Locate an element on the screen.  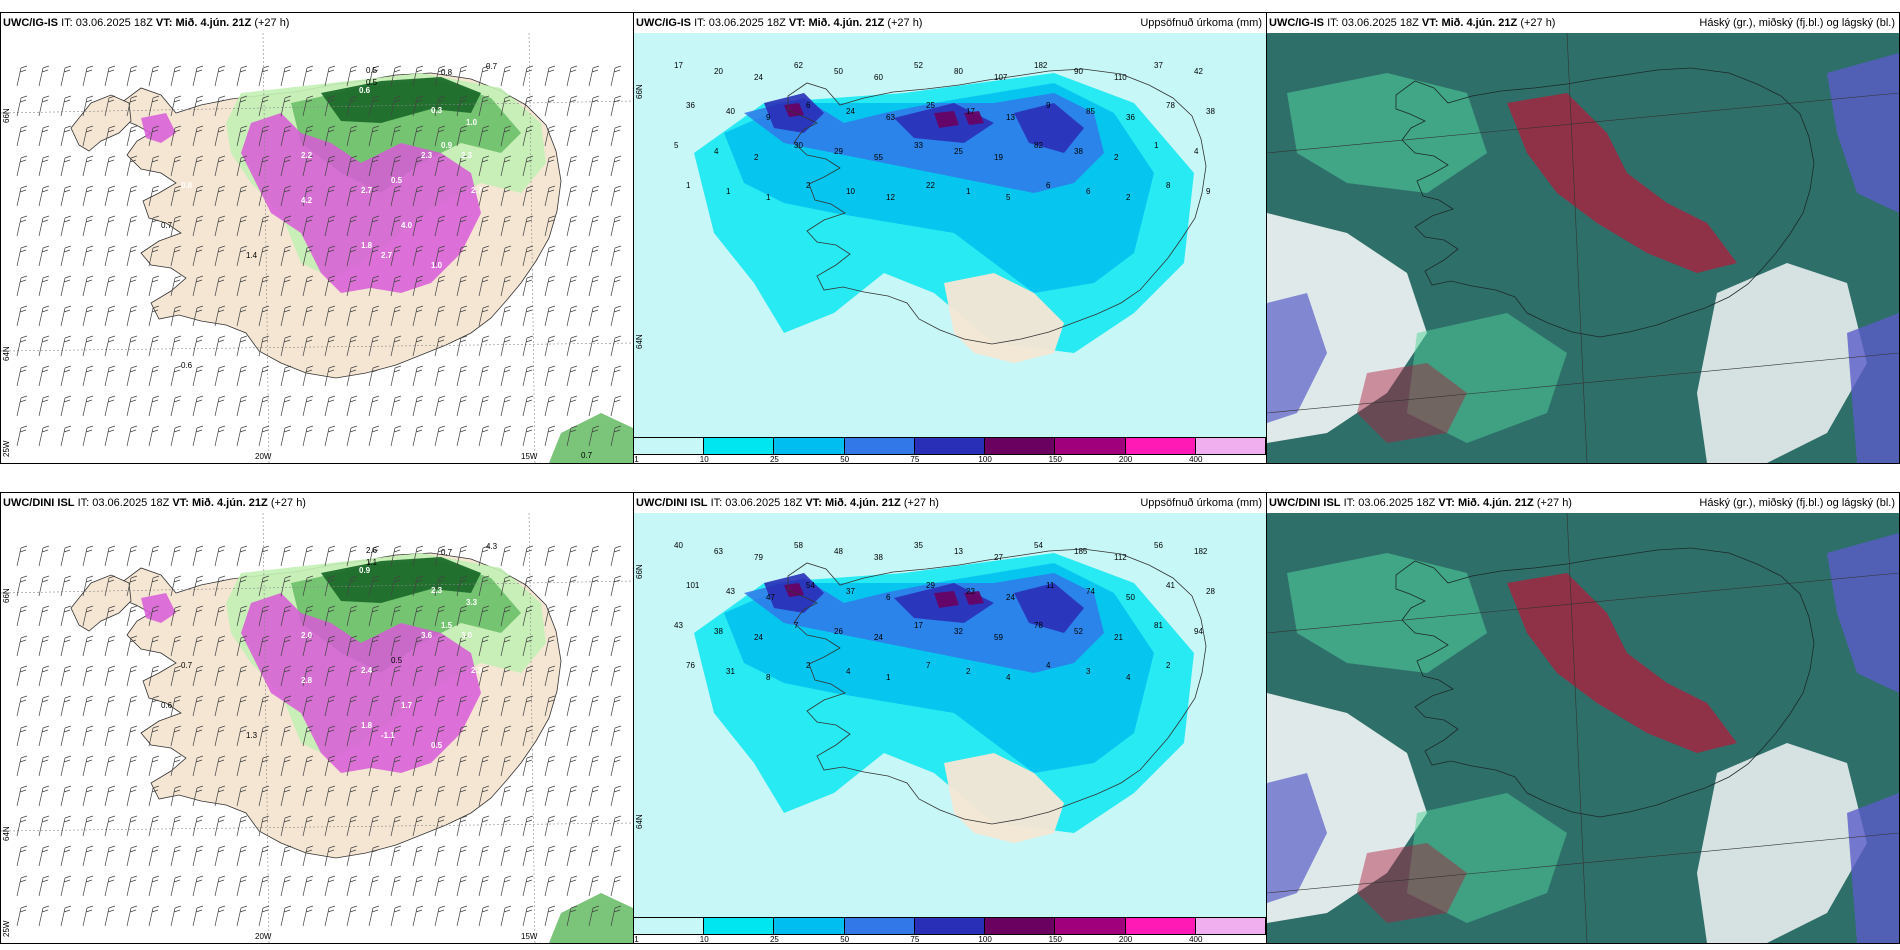
precip-value-label: 112 is located at coordinates (1120, 557).